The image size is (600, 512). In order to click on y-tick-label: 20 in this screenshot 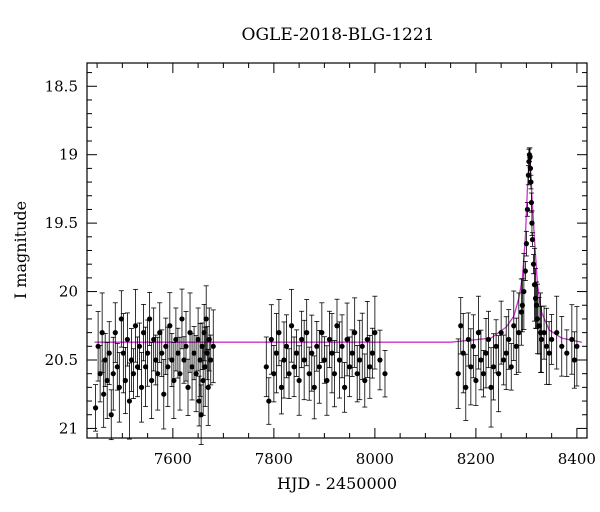, I will do `click(68, 292)`.